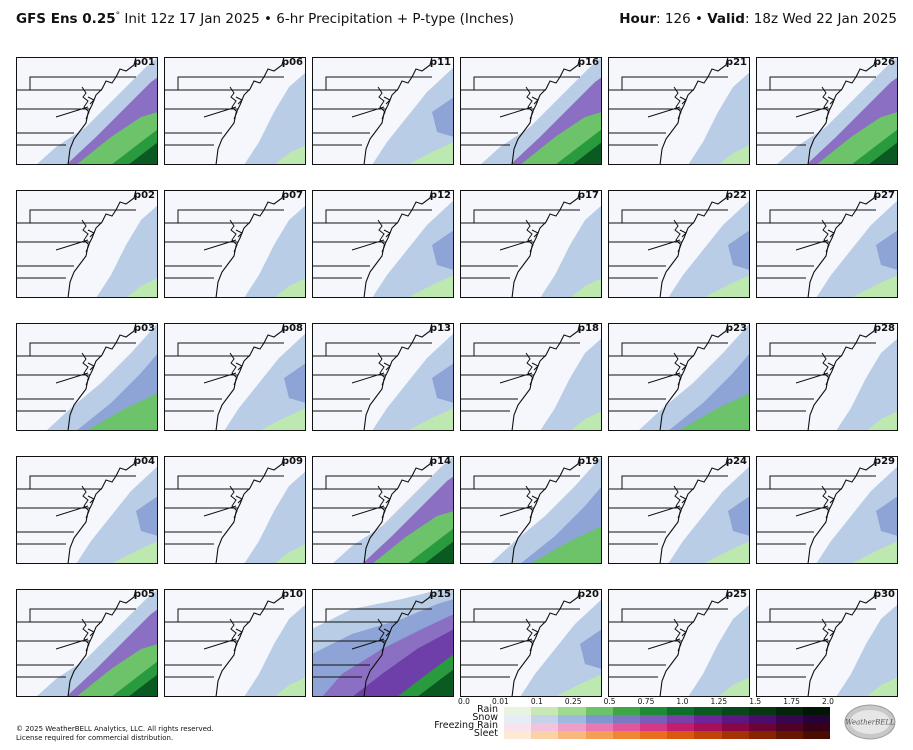 The image size is (913, 750). Describe the element at coordinates (440, 461) in the screenshot. I see `member-label: p14` at that location.